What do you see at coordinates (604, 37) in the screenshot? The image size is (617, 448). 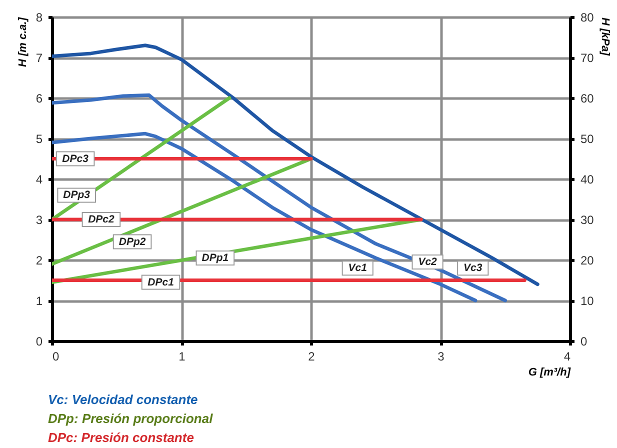 I see `y2-axis-title: H [kPa]` at bounding box center [604, 37].